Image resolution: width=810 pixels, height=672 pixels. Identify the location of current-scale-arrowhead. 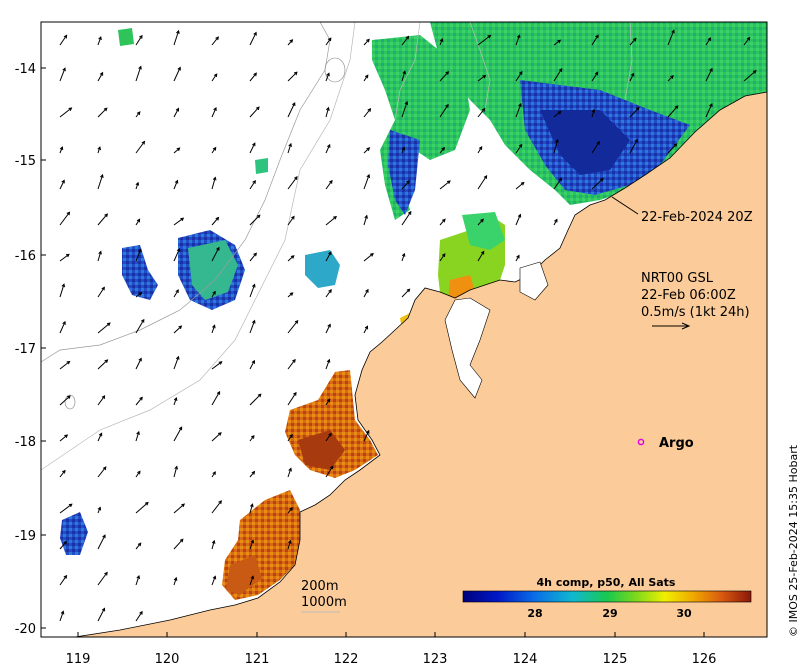
(686, 326).